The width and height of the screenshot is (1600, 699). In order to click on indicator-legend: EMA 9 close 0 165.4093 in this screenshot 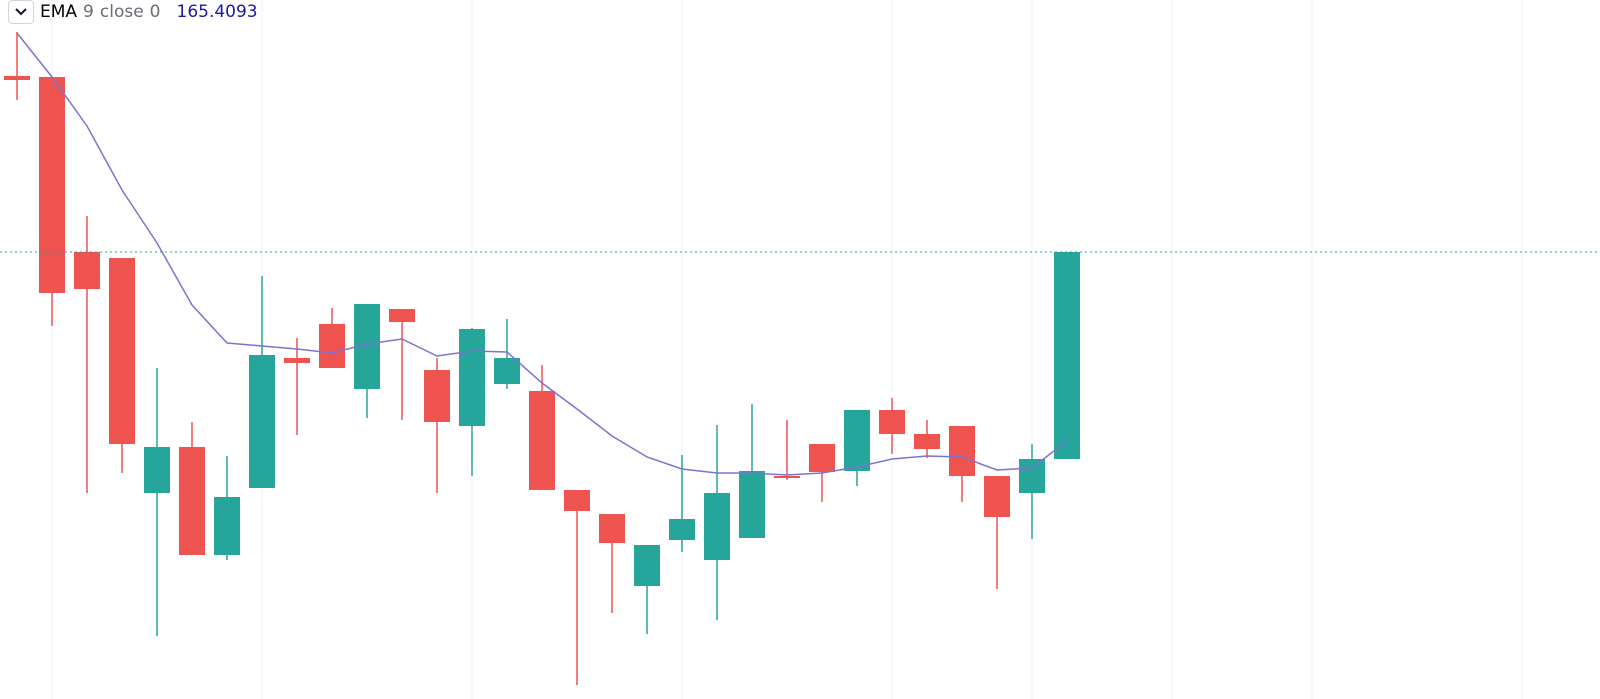, I will do `click(133, 12)`.